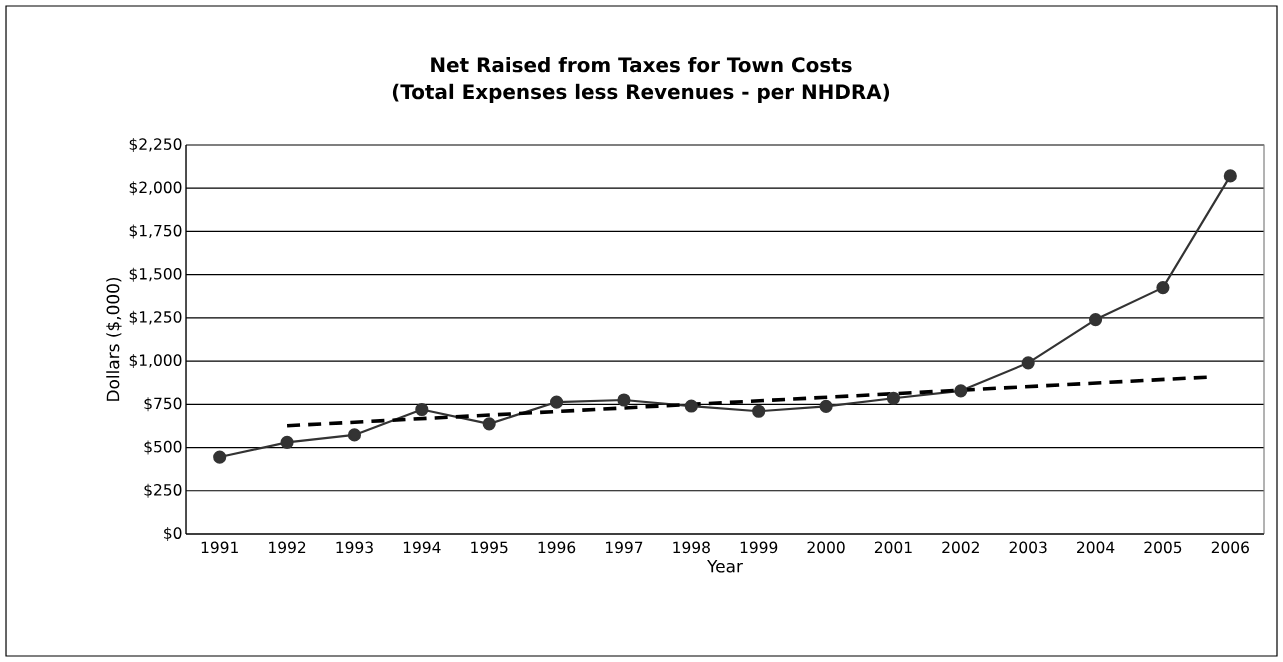 This screenshot has width=1283, height=662. Describe the element at coordinates (155, 317) in the screenshot. I see `y-tick-label: $1,250` at that location.